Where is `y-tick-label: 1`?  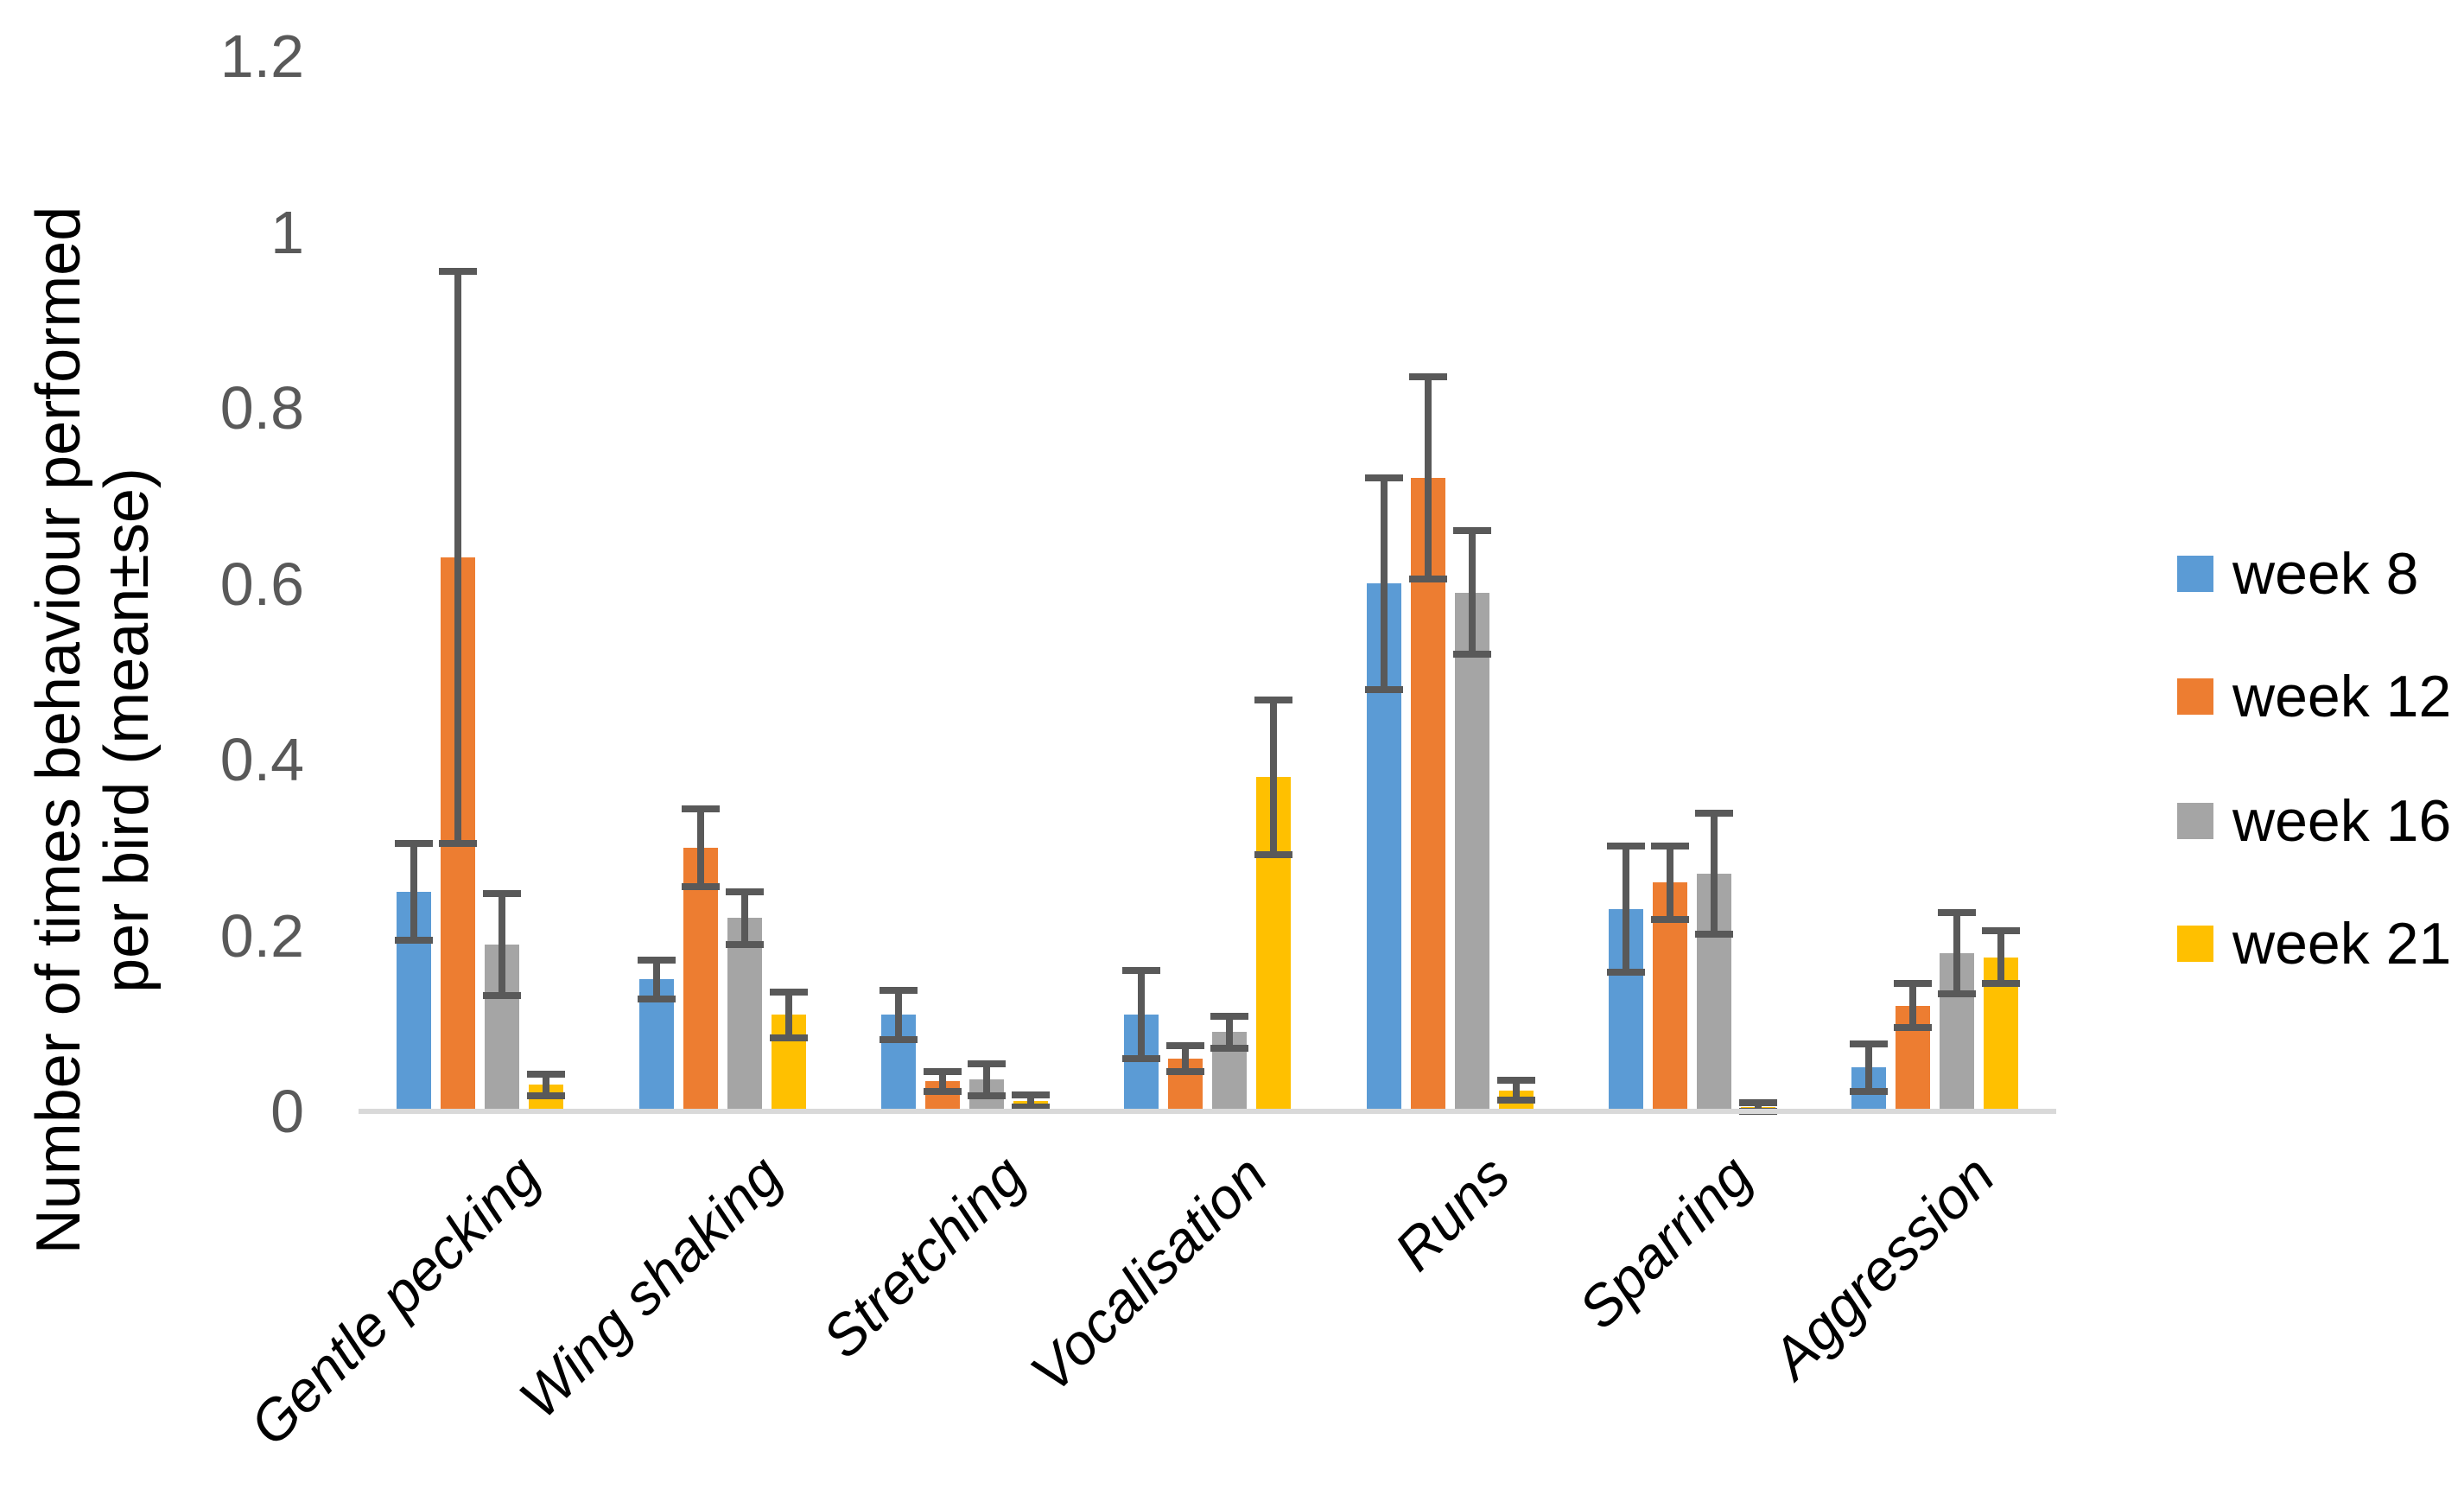 y-tick-label: 1 is located at coordinates (287, 232).